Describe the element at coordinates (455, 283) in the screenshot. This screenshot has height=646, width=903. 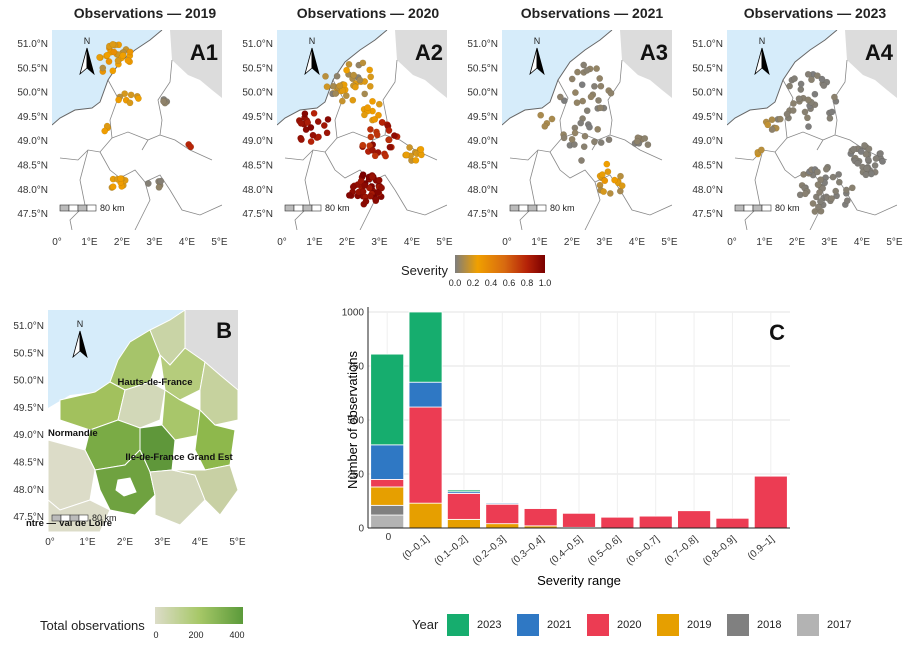
I see `severity-tick: 0.0` at that location.